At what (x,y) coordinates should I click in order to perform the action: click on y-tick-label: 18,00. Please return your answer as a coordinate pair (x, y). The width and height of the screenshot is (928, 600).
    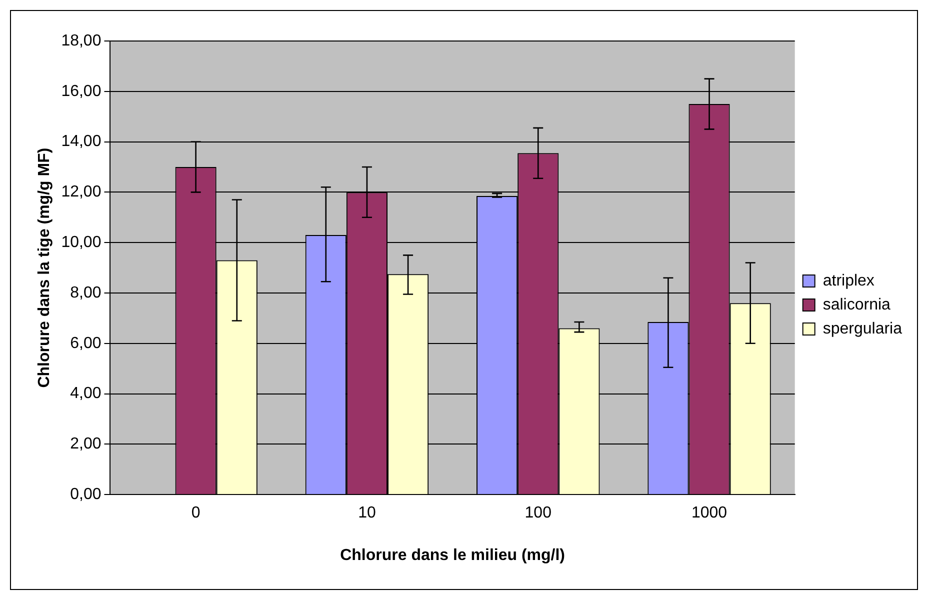
    Looking at the image, I should click on (81, 41).